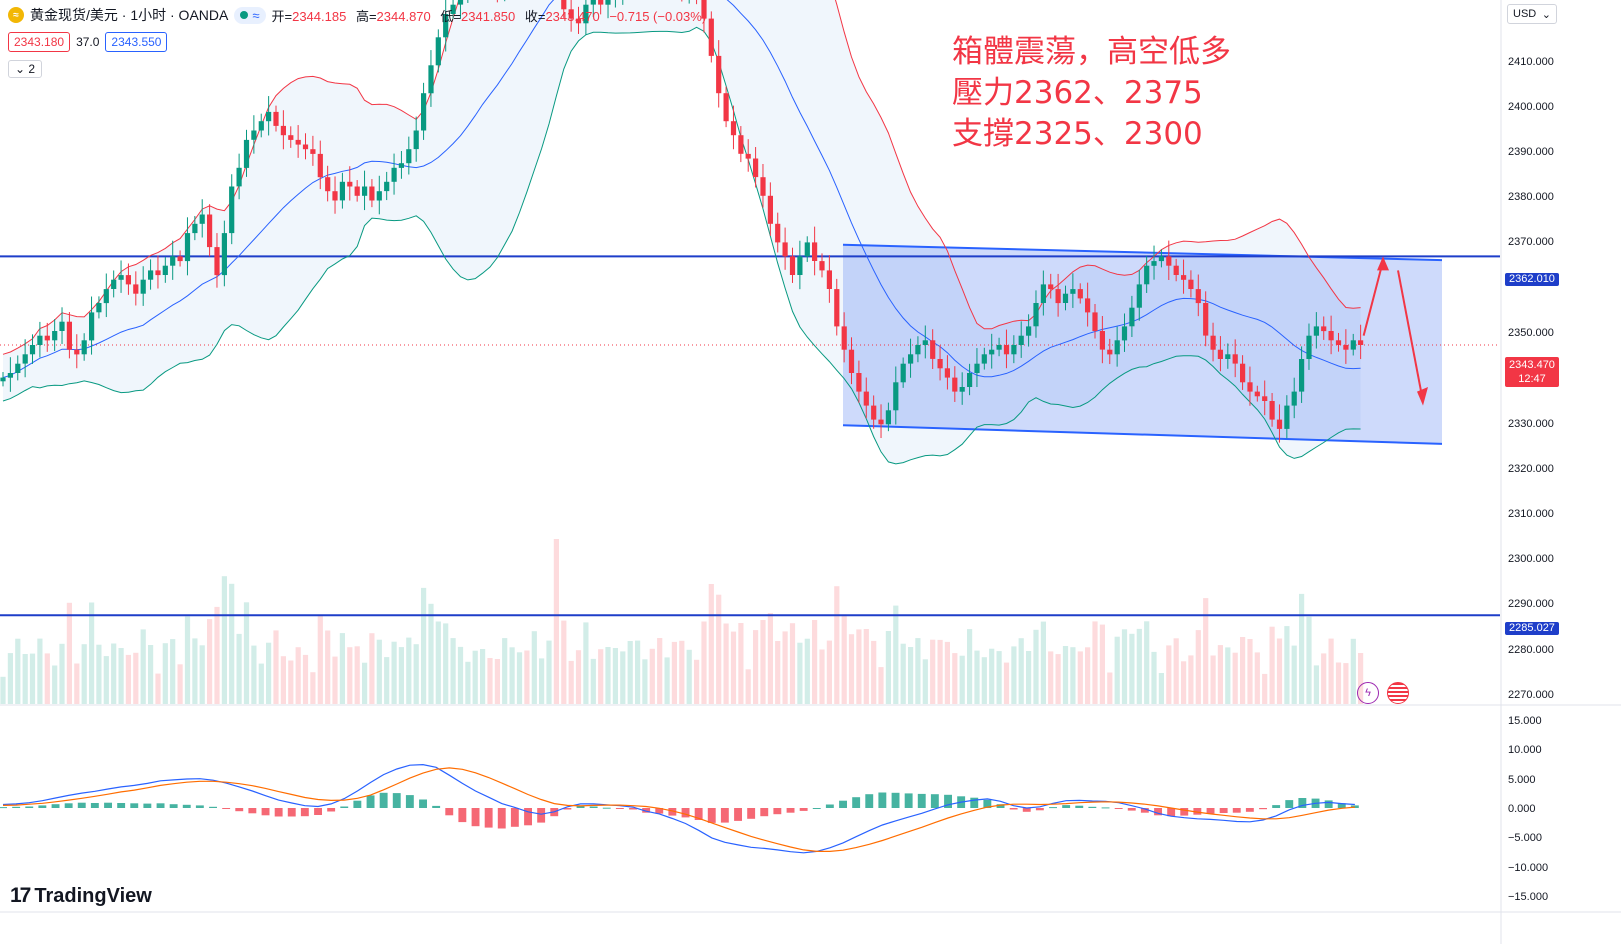  I want to click on wave-icon: ≈, so click(256, 15).